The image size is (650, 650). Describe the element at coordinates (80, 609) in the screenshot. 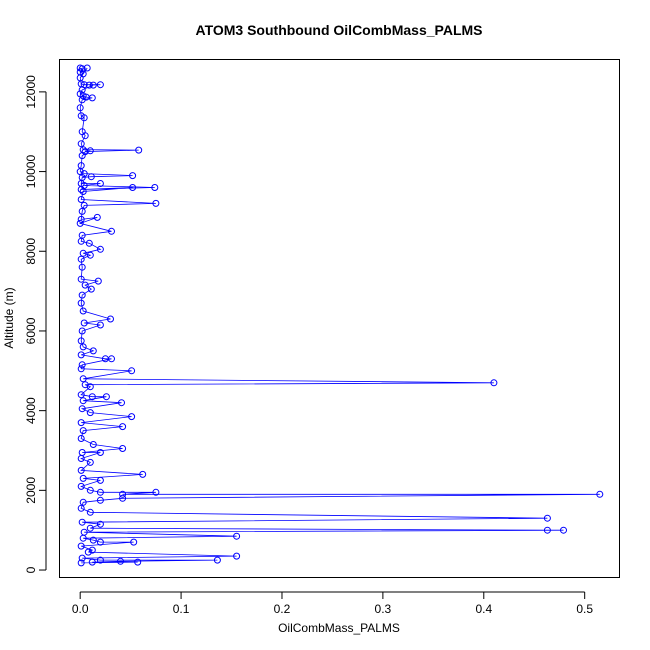

I see `x-tick-label: 0.0` at that location.